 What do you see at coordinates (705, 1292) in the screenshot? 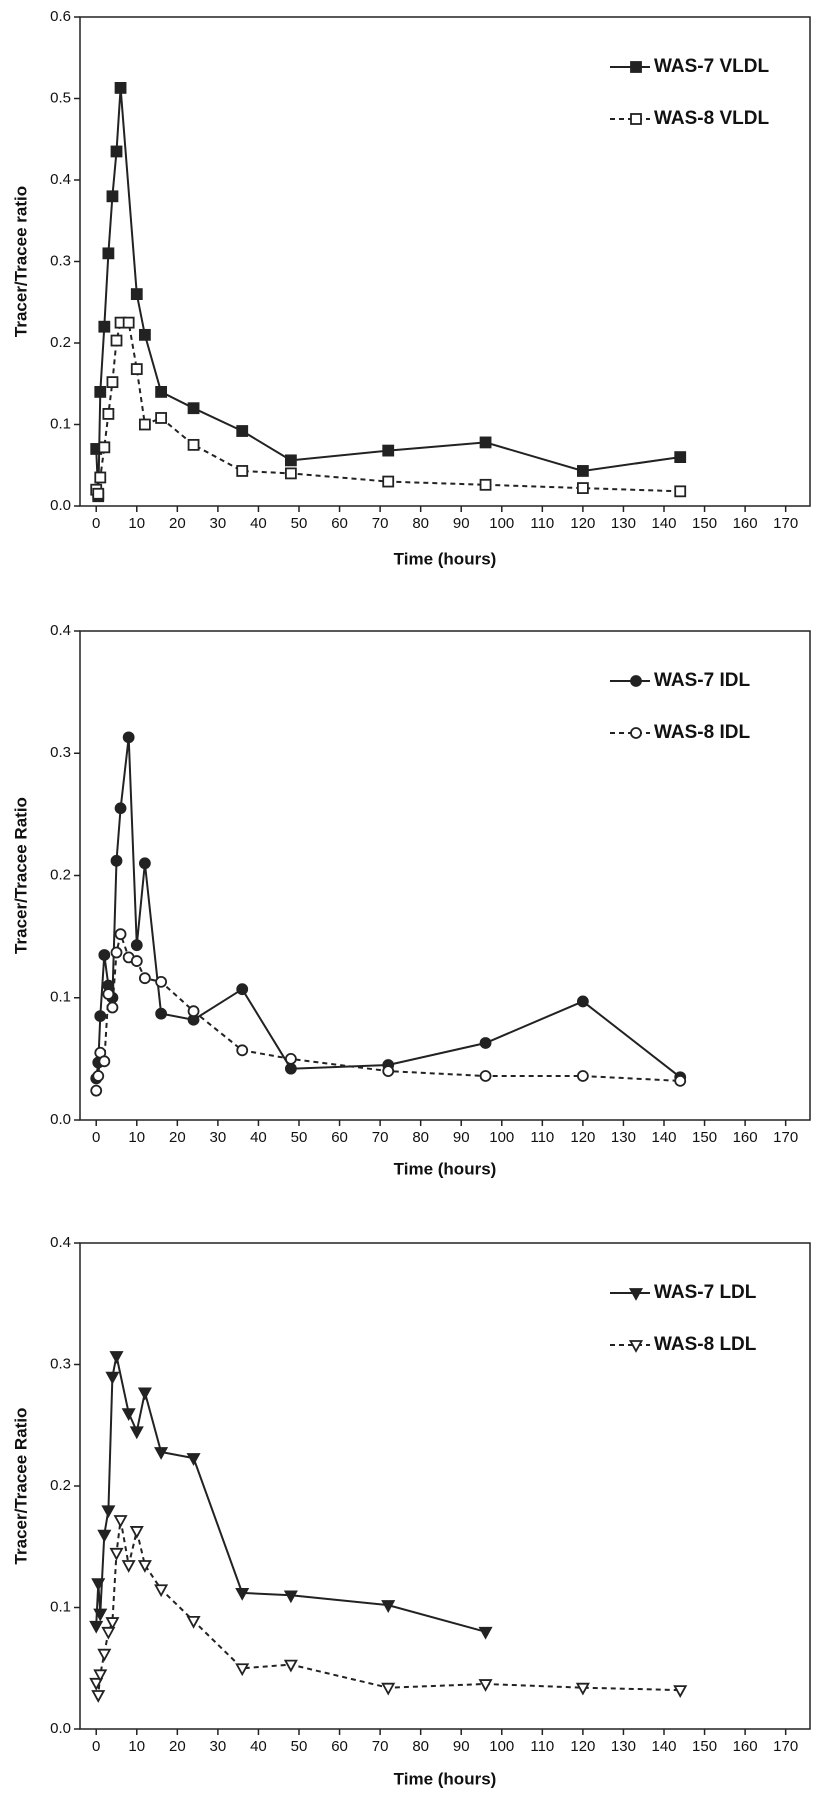
I see `legend-label: WAS-7 LDL` at bounding box center [705, 1292].